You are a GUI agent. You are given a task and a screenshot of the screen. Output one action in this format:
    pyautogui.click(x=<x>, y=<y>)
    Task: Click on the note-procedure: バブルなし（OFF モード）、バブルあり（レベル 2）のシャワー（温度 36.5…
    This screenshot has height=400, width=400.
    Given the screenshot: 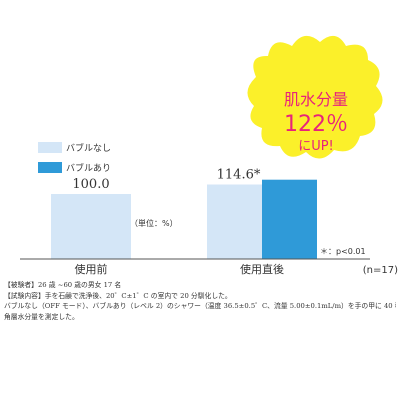 What is the action you would take?
    pyautogui.click(x=200, y=306)
    